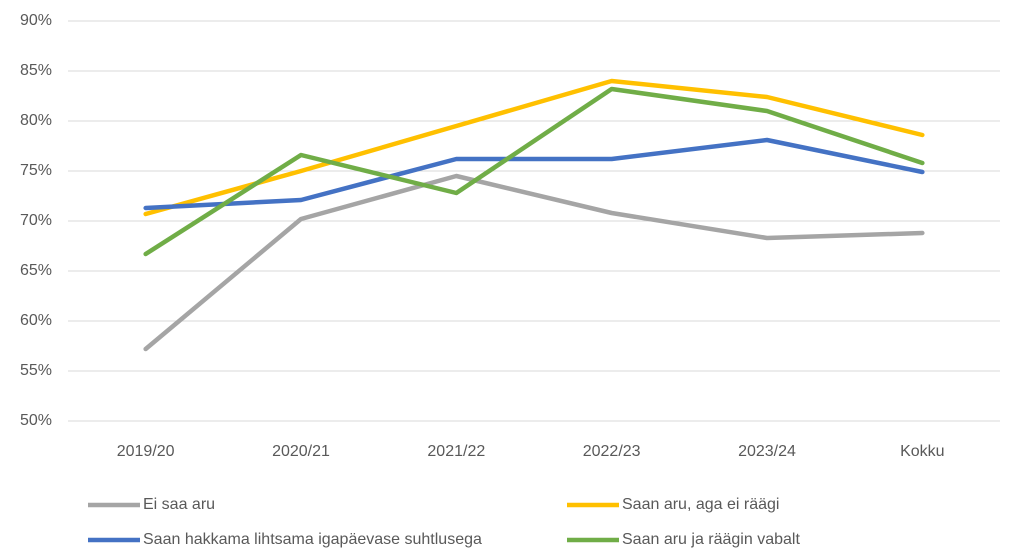  I want to click on y-tick-label: 65%, so click(36, 270).